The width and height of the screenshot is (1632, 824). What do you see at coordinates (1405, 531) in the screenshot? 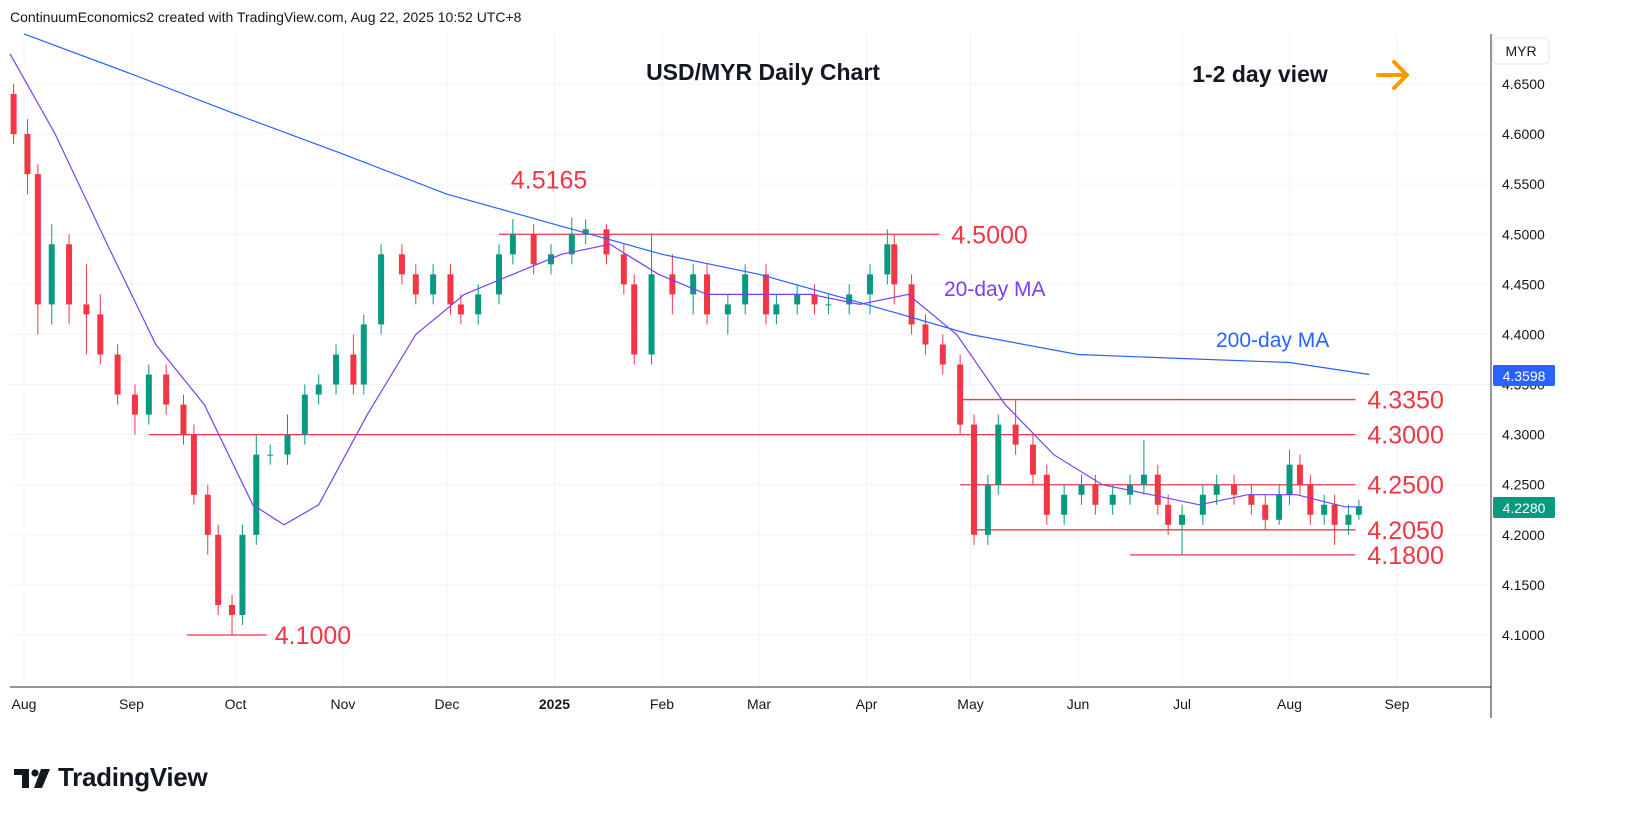
I see `level-label: 4.2050` at bounding box center [1405, 531].